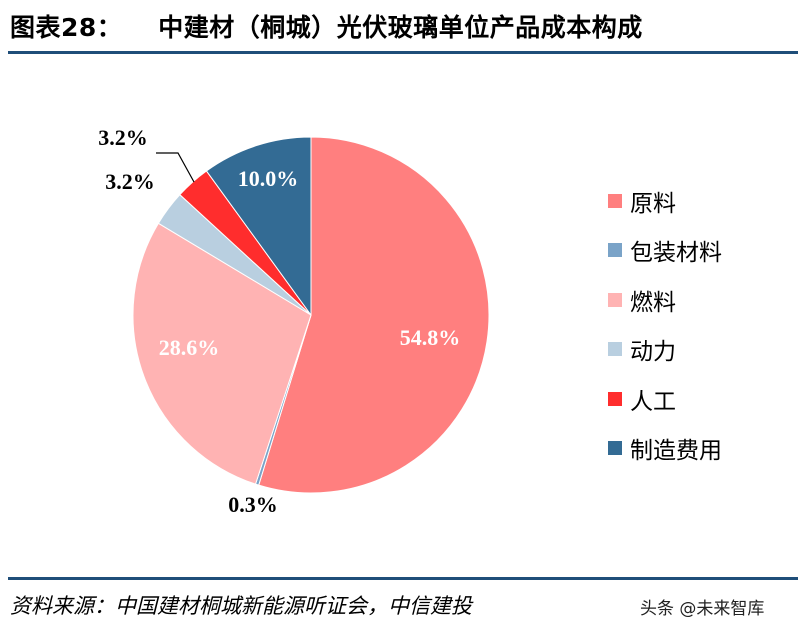  What do you see at coordinates (189, 347) in the screenshot?
I see `data-label: 28.6%` at bounding box center [189, 347].